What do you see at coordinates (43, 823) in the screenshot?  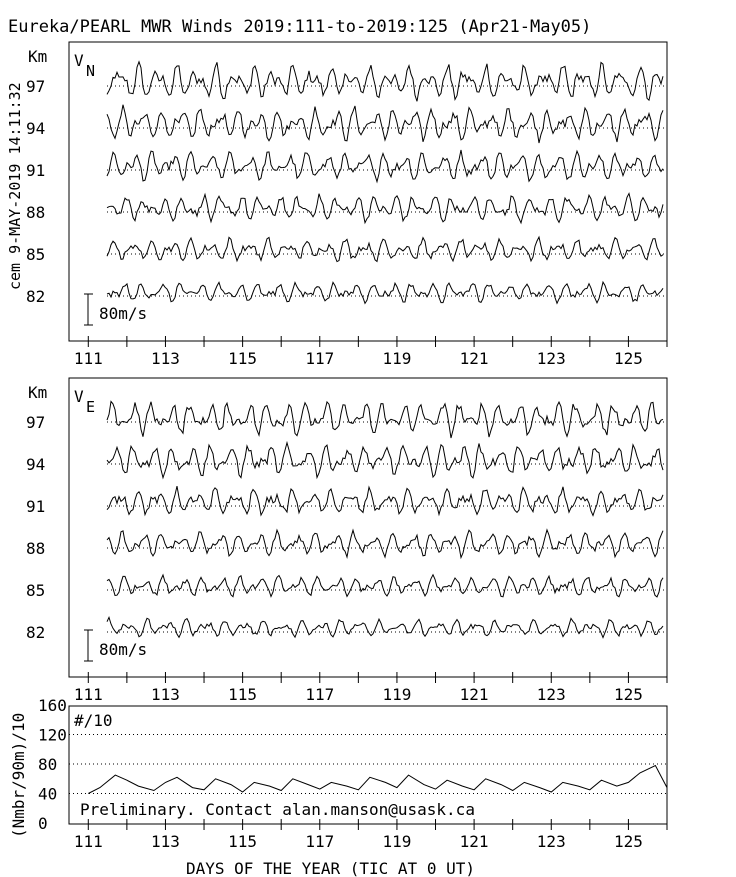 I see `y-tick-label: 0` at bounding box center [43, 823].